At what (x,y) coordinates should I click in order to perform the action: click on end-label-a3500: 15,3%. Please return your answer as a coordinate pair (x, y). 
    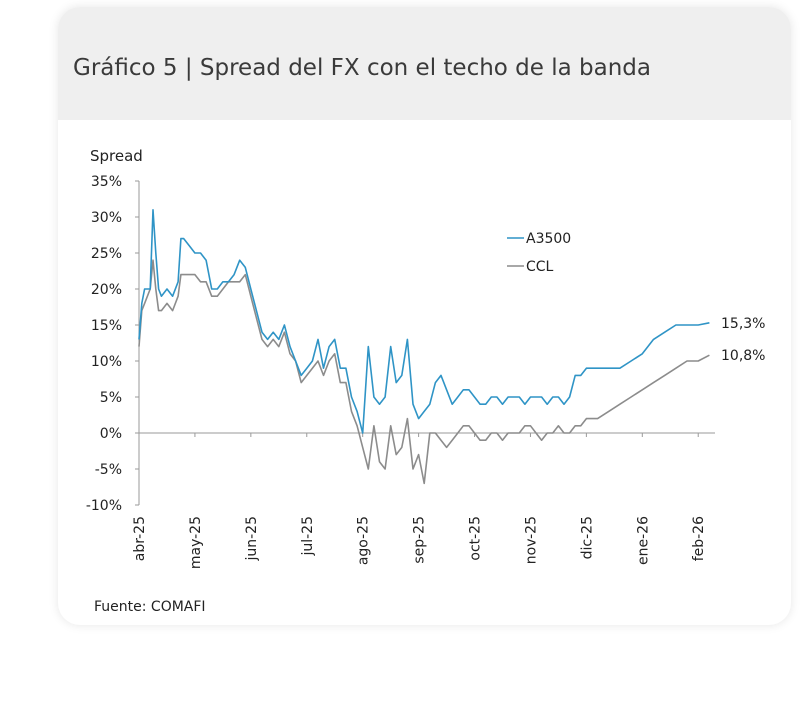
    Looking at the image, I should click on (743, 324).